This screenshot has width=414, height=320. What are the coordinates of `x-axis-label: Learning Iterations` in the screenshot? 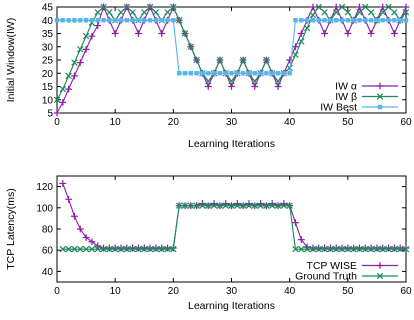 It's located at (231, 306).